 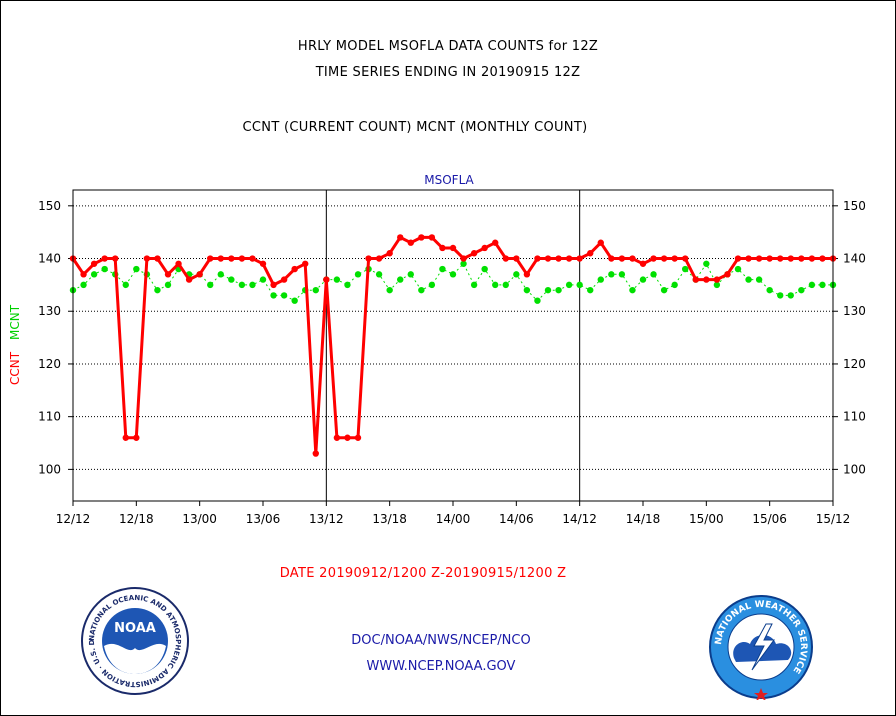 I want to click on x-tick-label: 13/12, so click(x=326, y=519).